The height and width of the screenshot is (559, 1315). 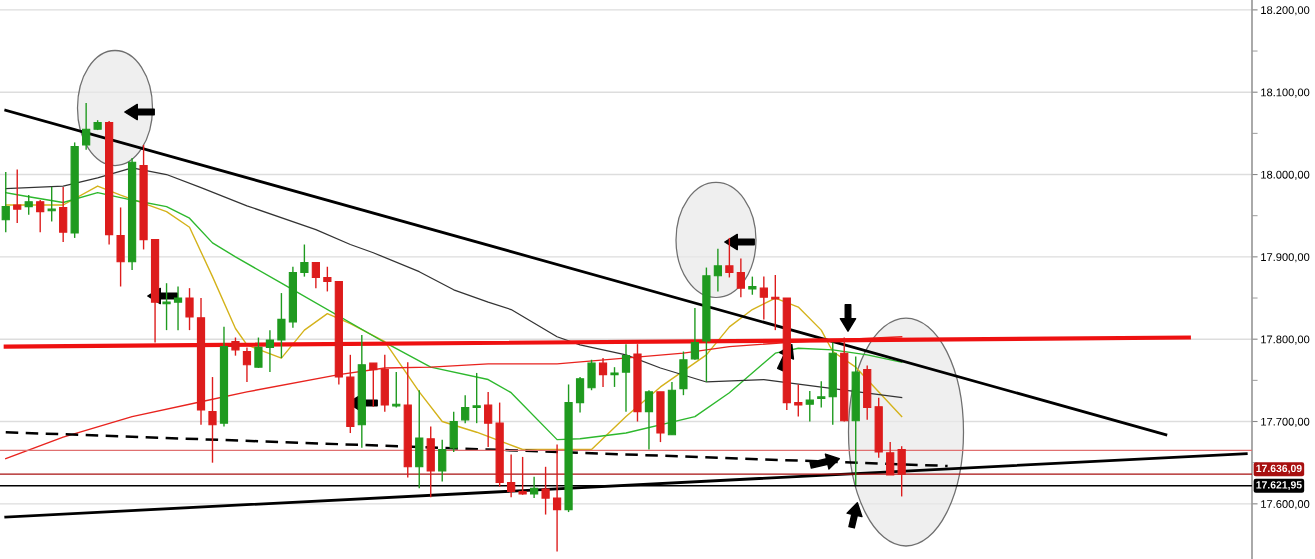 What do you see at coordinates (1285, 11) in the screenshot?
I see `y-tick-label: 18.200,00` at bounding box center [1285, 11].